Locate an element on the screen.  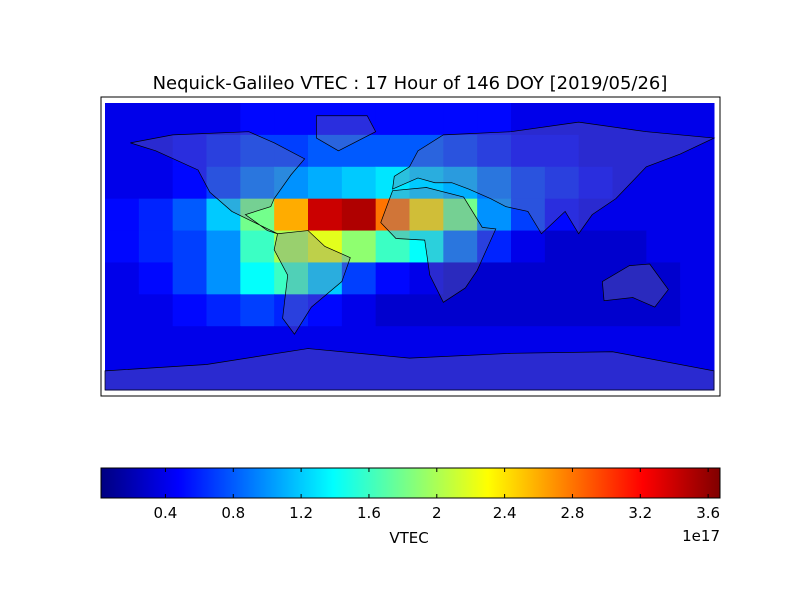
colorbar-tick-label: 1.2 is located at coordinates (301, 513).